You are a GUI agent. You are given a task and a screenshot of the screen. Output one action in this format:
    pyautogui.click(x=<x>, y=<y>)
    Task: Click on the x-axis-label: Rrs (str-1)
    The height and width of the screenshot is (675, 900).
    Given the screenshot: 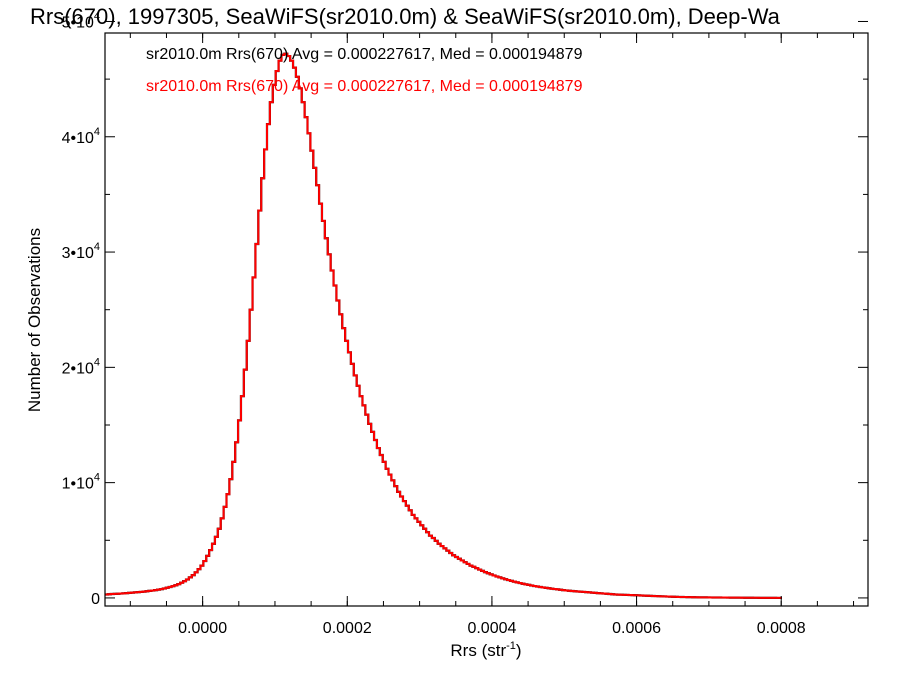 What is the action you would take?
    pyautogui.click(x=485, y=650)
    